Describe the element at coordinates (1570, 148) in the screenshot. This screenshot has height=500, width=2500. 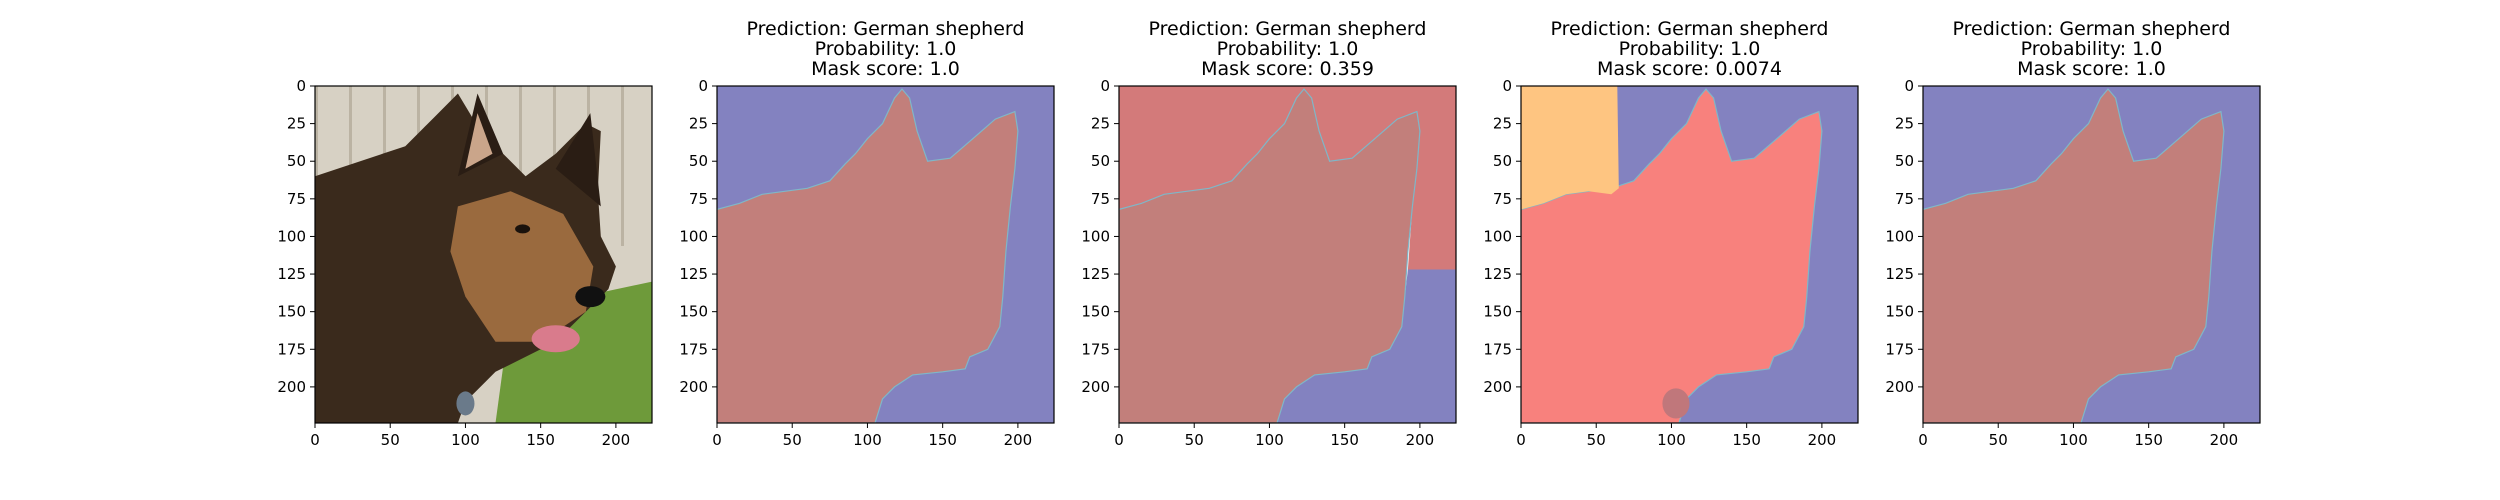
I see `mask-patch` at that location.